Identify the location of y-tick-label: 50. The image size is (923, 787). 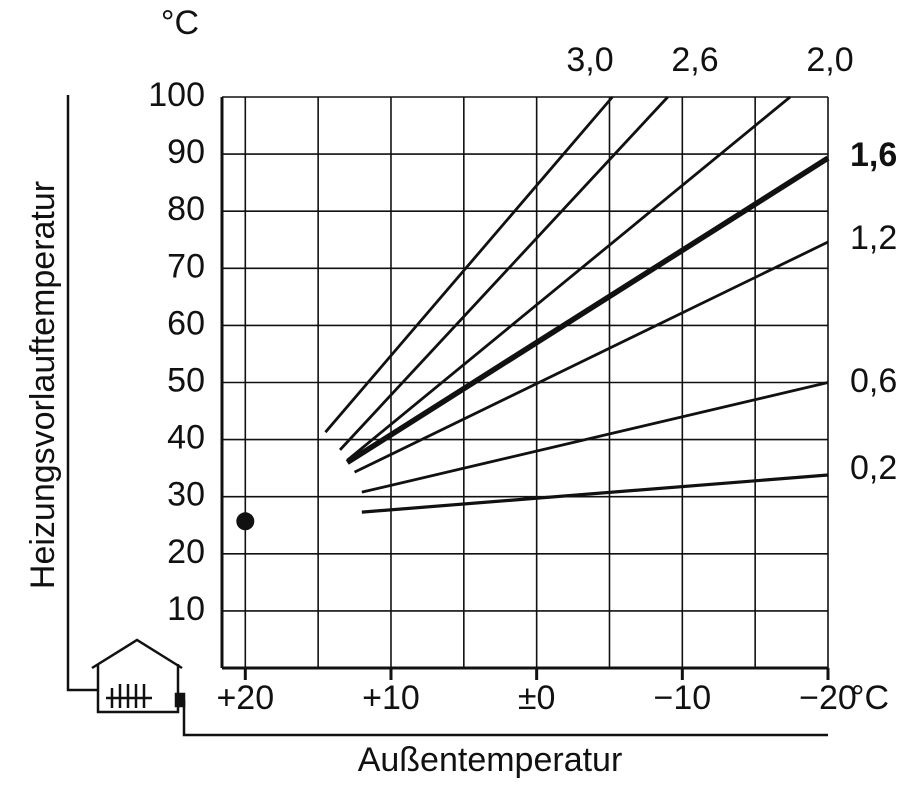
(186, 380).